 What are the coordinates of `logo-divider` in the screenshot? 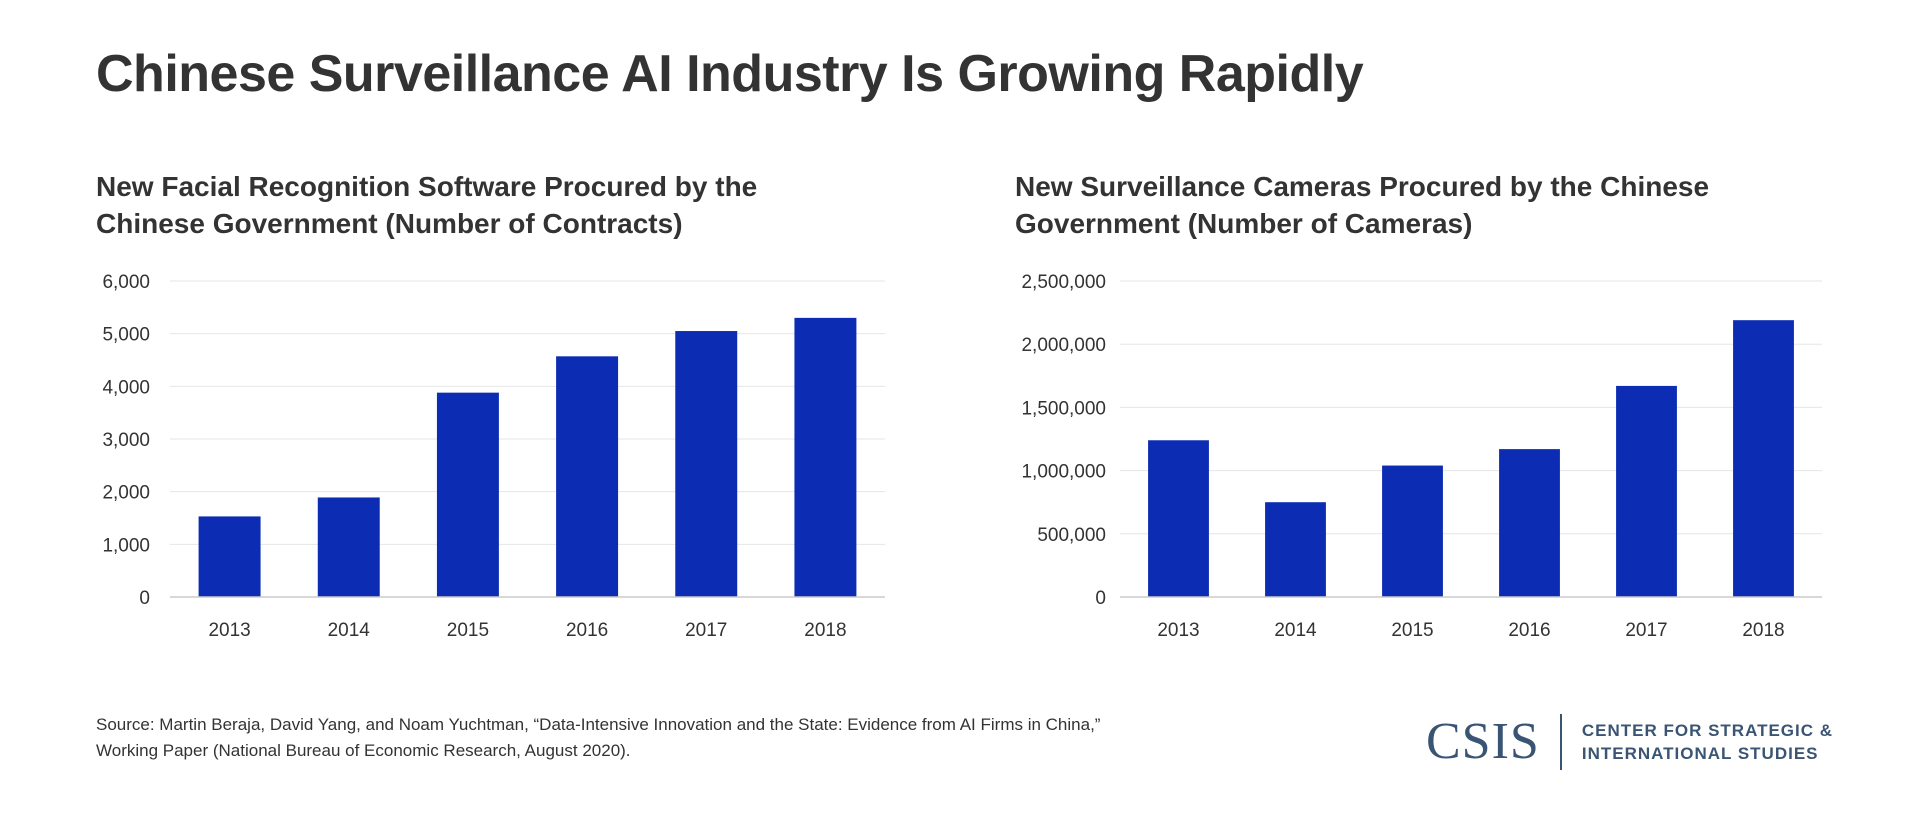 It's located at (1560, 742).